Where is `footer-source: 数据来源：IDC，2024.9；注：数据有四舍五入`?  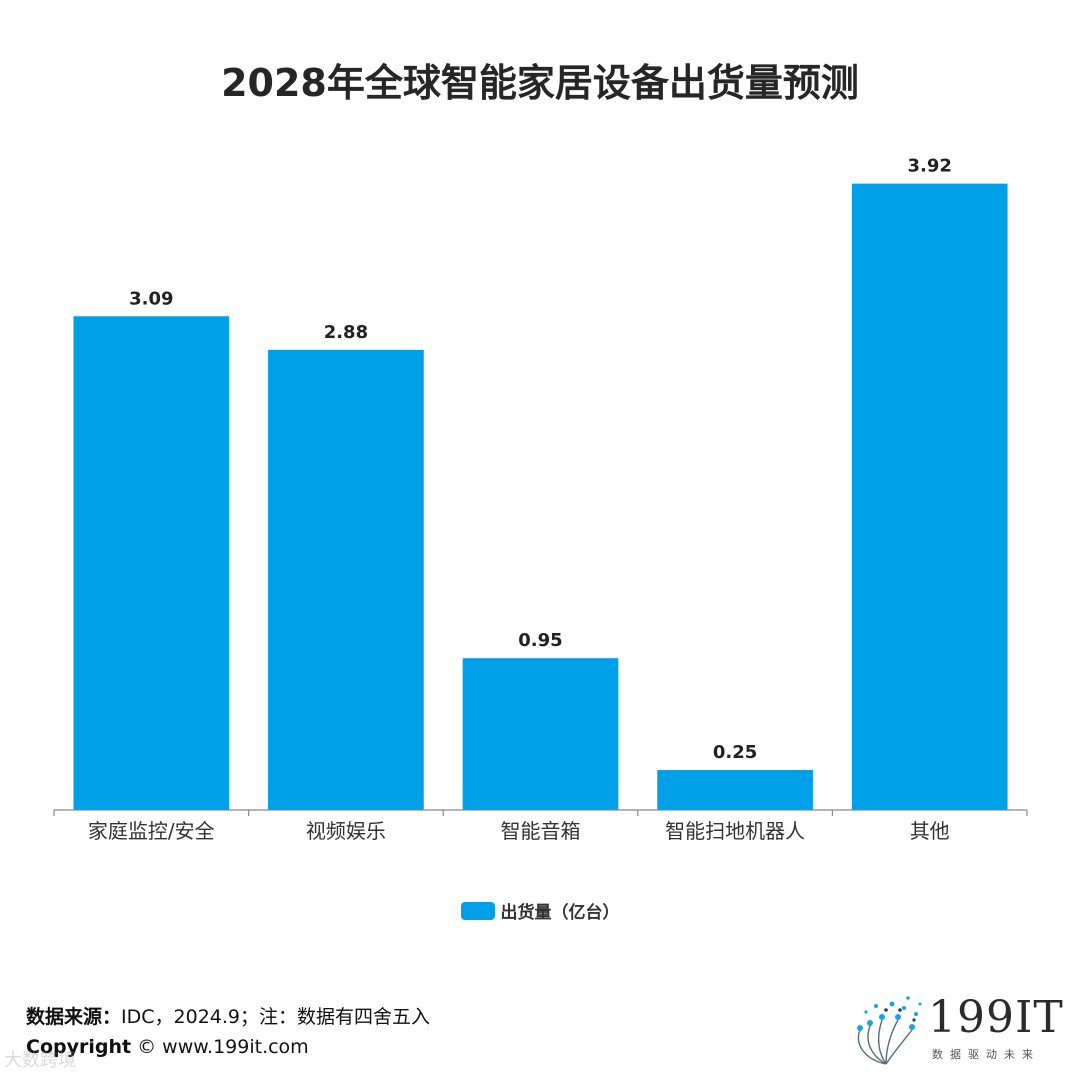 footer-source: 数据来源：IDC，2024.9；注：数据有四舍五入 is located at coordinates (228, 1015).